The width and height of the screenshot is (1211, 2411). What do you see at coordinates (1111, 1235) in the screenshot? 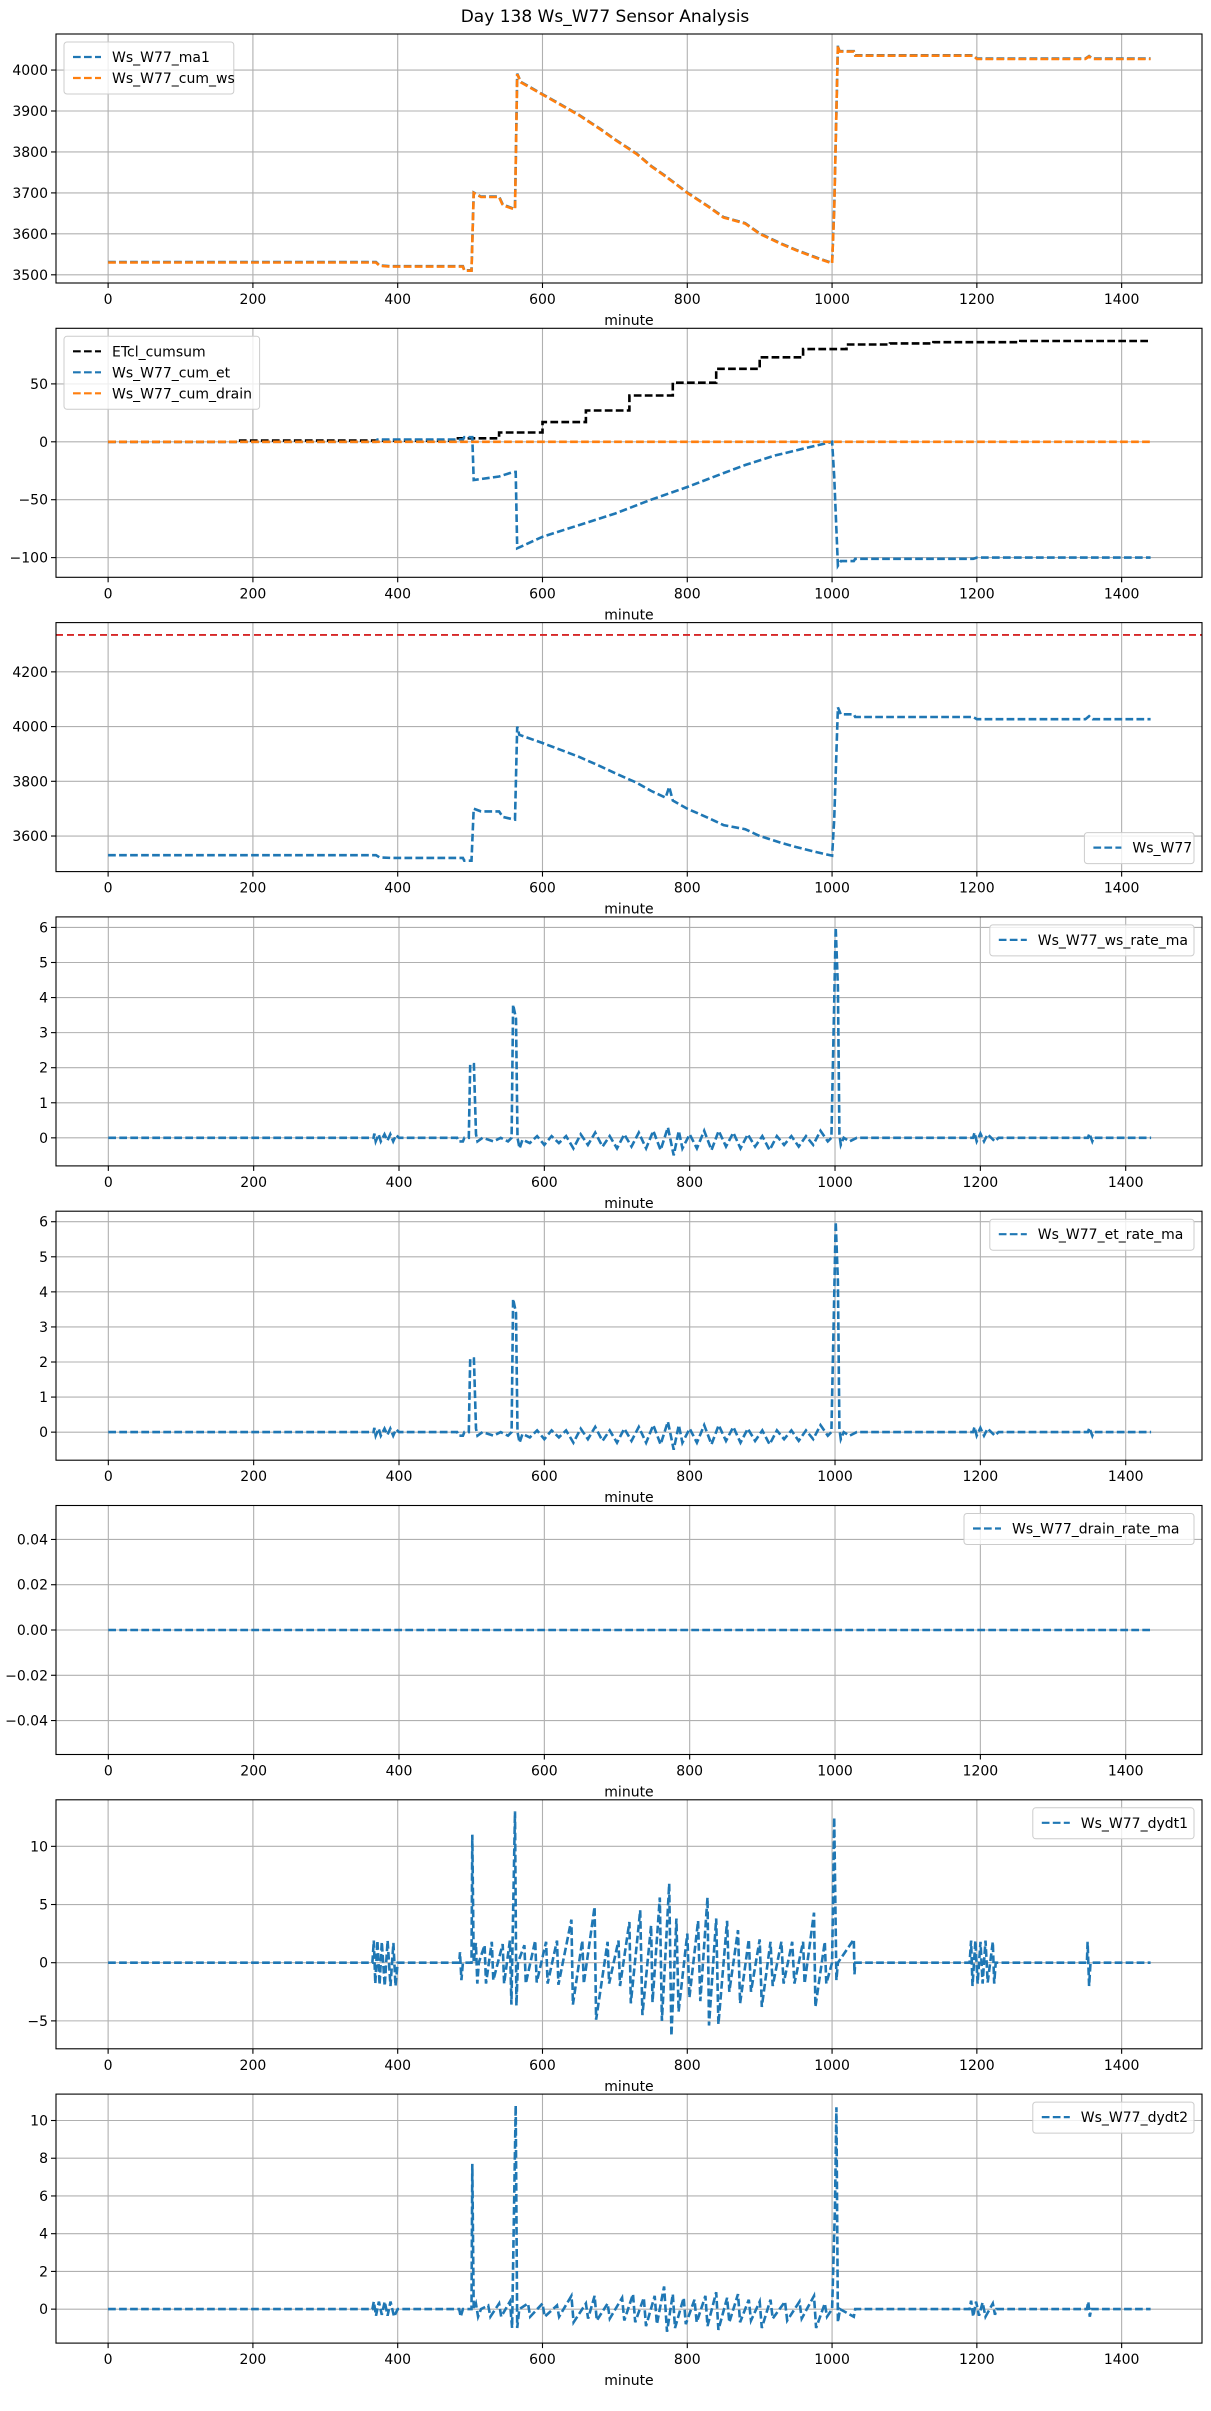
I see `legend-label: Ws_W77_et_rate_ma` at bounding box center [1111, 1235].